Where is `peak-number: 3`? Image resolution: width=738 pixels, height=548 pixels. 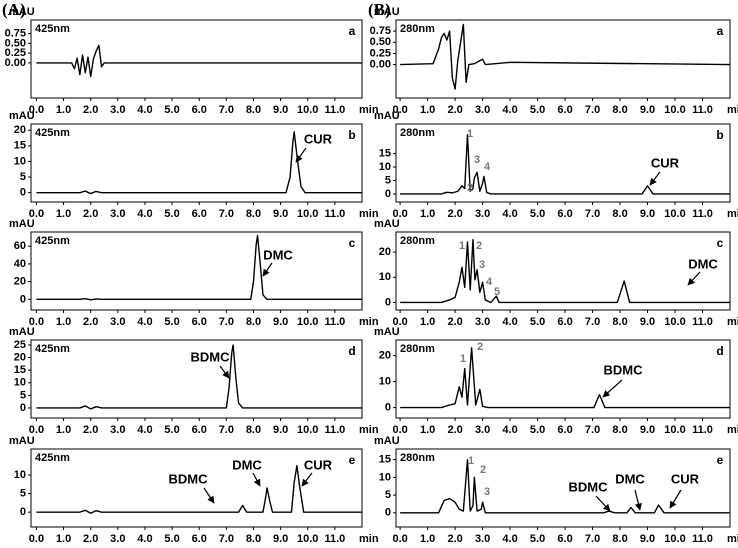 peak-number: 3 is located at coordinates (487, 492).